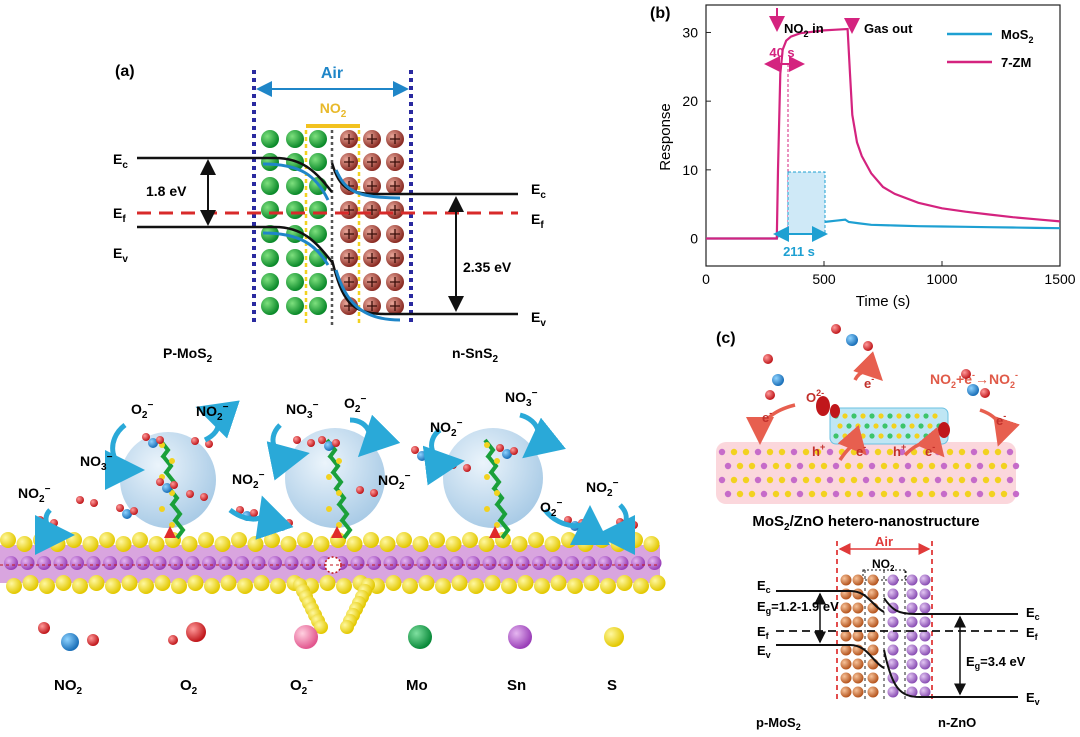  What do you see at coordinates (806, 203) in the screenshot?
I see `t90-box-mos2` at bounding box center [806, 203].